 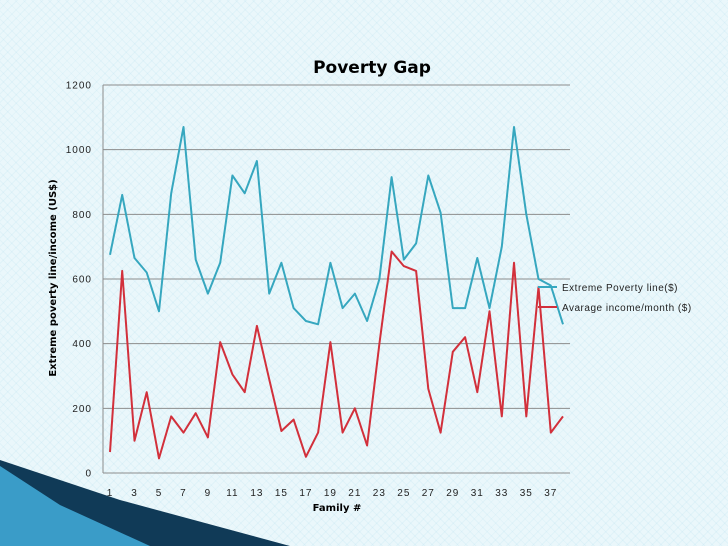 What do you see at coordinates (82, 344) in the screenshot?
I see `y-tick-label: 400` at bounding box center [82, 344].